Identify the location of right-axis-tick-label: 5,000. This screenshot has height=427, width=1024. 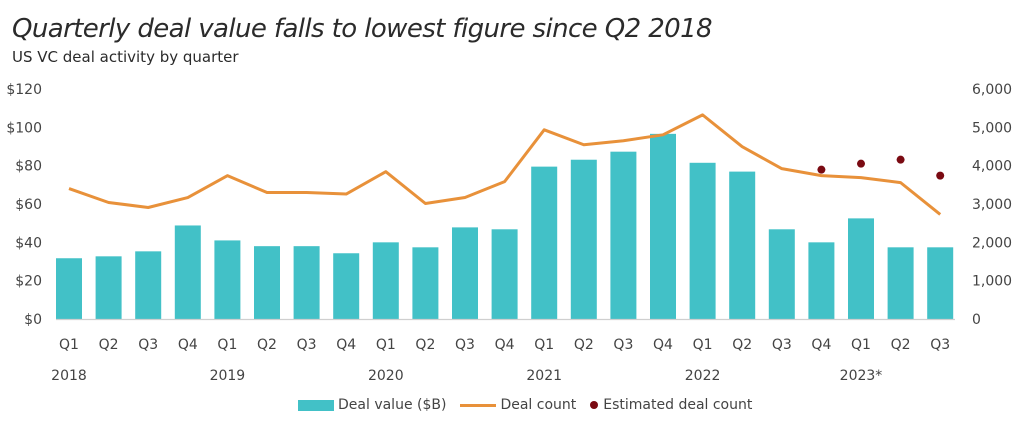
(992, 128).